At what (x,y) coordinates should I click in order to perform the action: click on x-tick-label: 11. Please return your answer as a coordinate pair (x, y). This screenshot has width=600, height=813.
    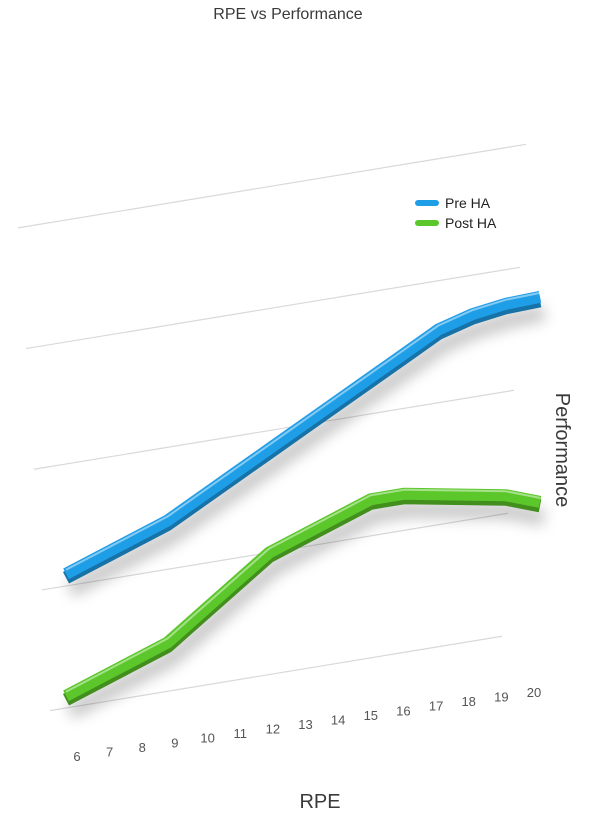
    Looking at the image, I should click on (240, 733).